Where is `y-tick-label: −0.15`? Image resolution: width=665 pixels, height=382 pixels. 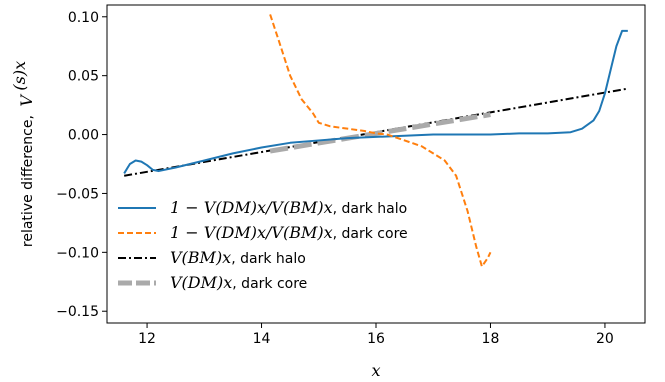 y-tick-label: −0.15 is located at coordinates (77, 312).